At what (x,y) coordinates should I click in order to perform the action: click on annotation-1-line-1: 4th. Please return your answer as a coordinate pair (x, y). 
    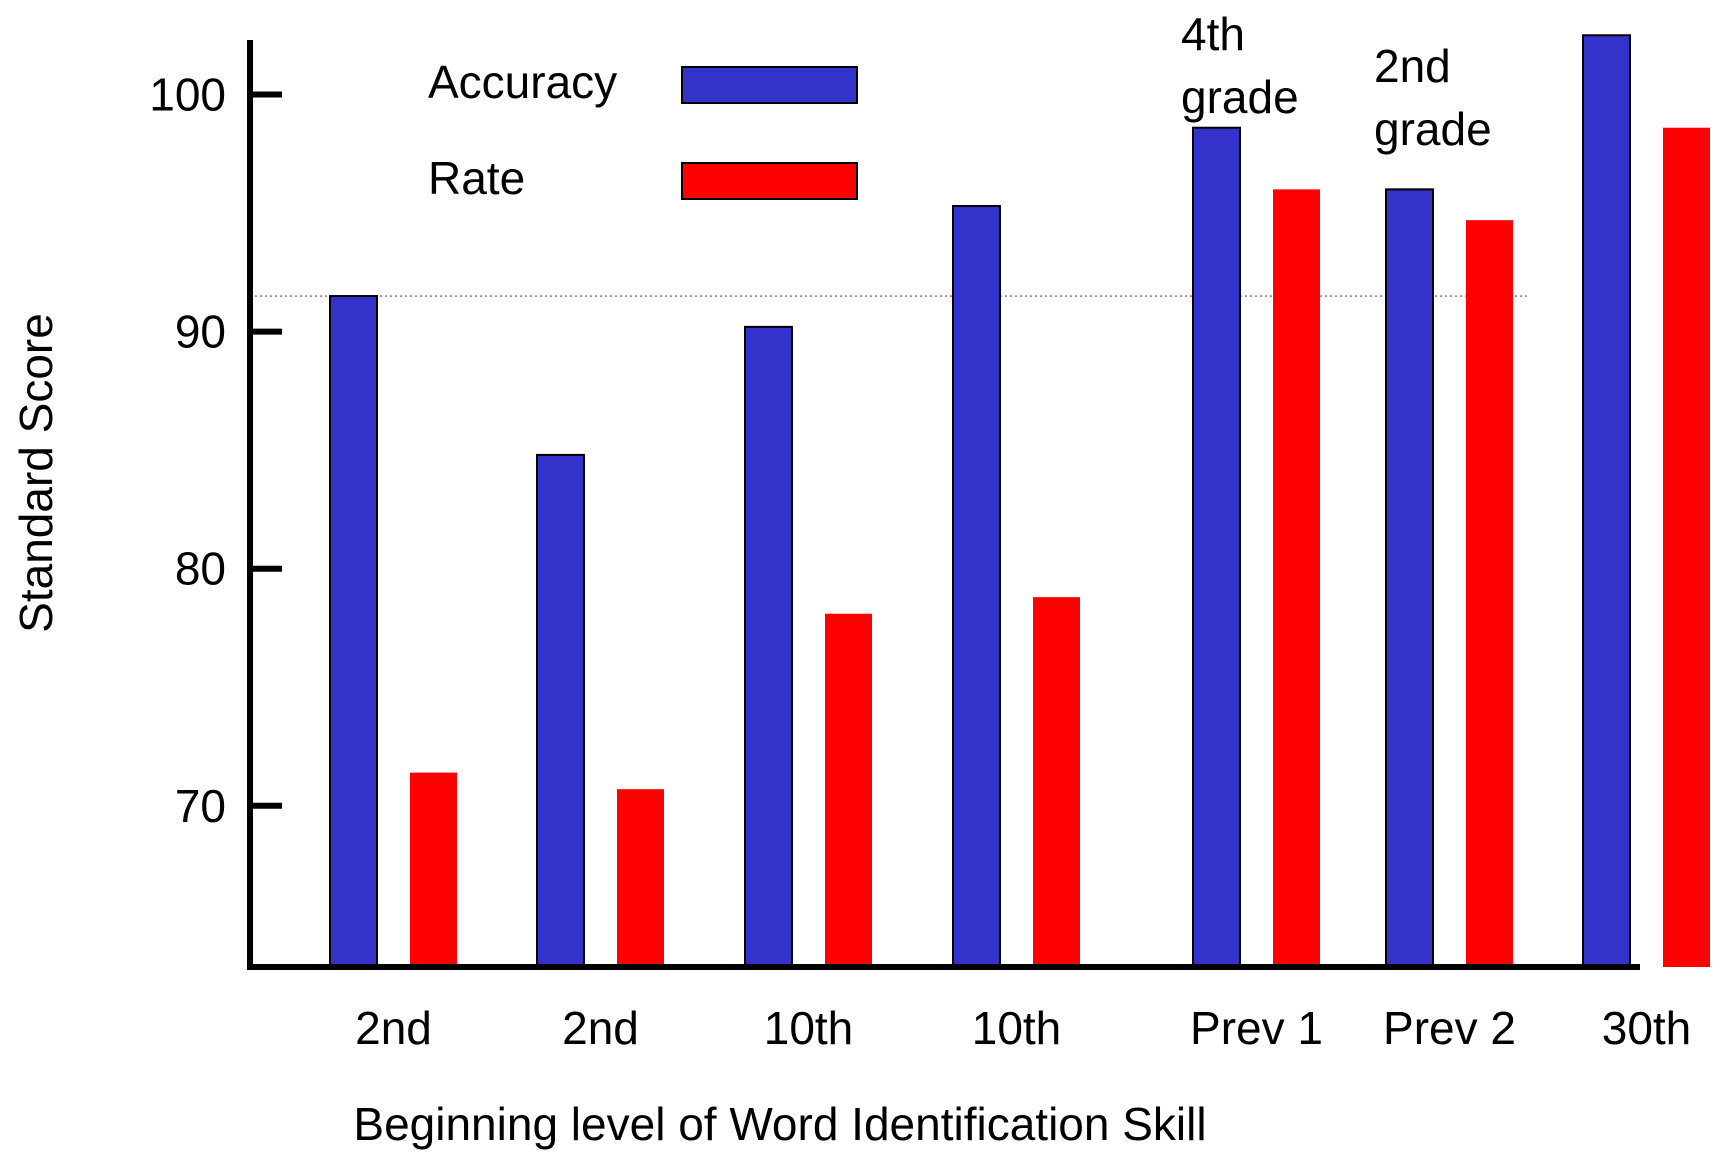
    Looking at the image, I should click on (1213, 34).